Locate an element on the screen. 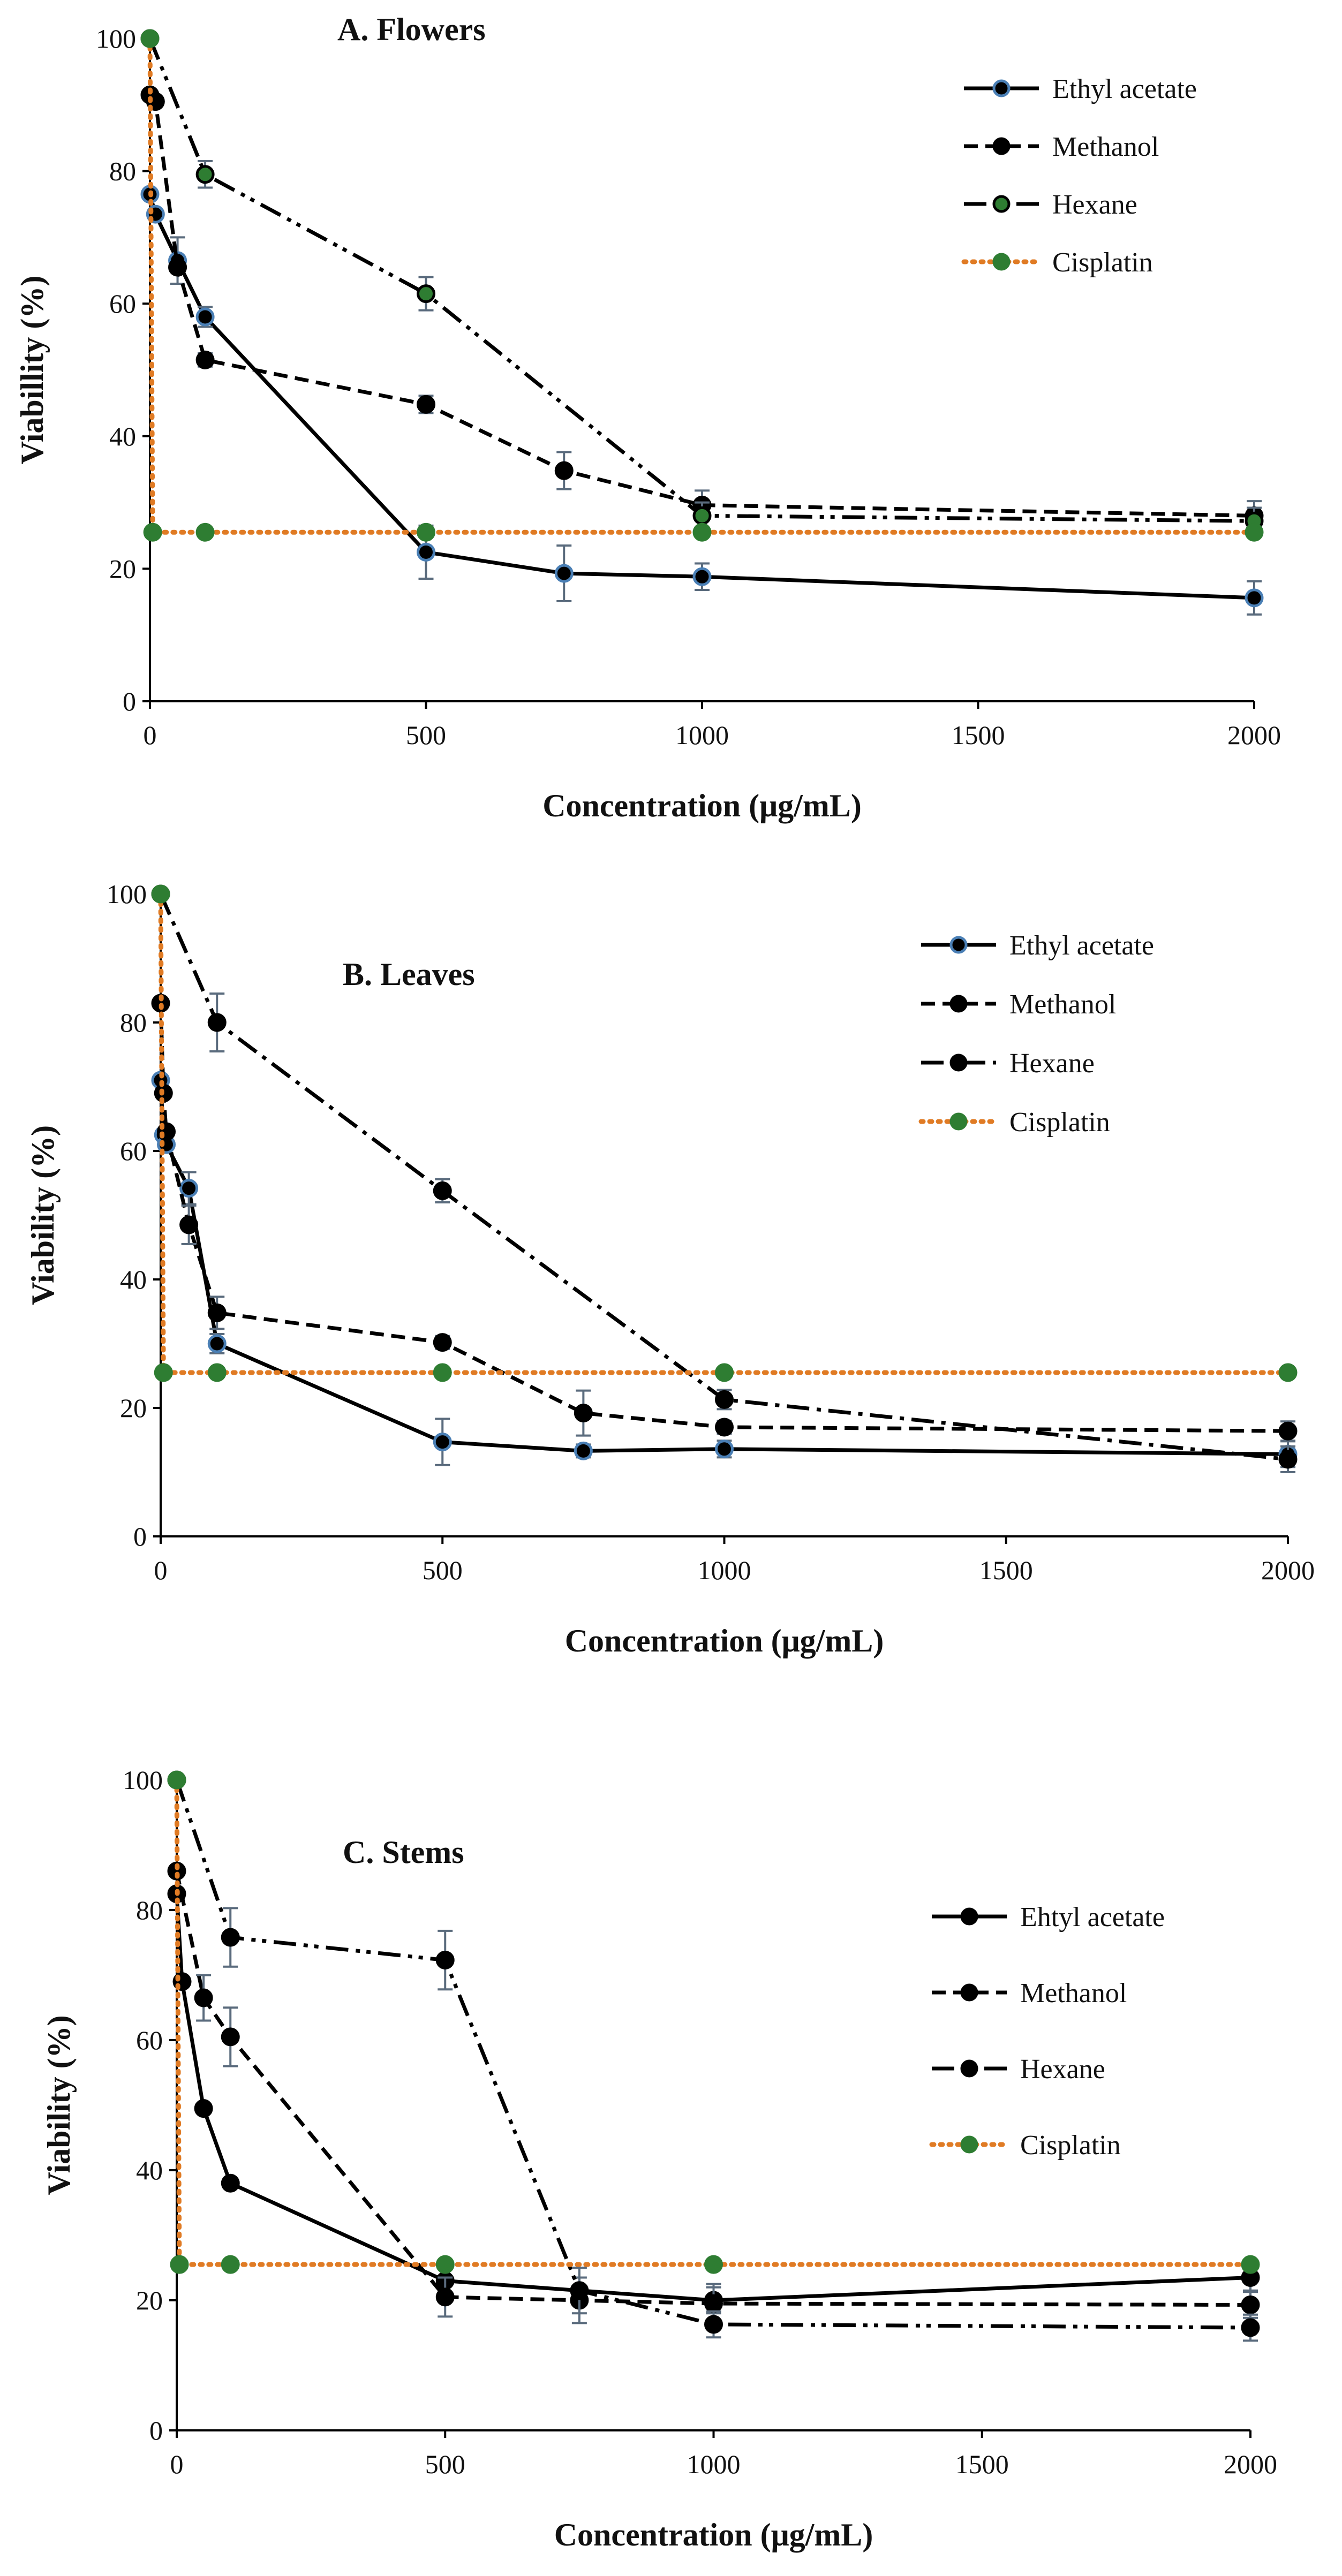  legend-entry-ethyl-acetate: Ethyl acetate is located at coordinates (1037, 945).